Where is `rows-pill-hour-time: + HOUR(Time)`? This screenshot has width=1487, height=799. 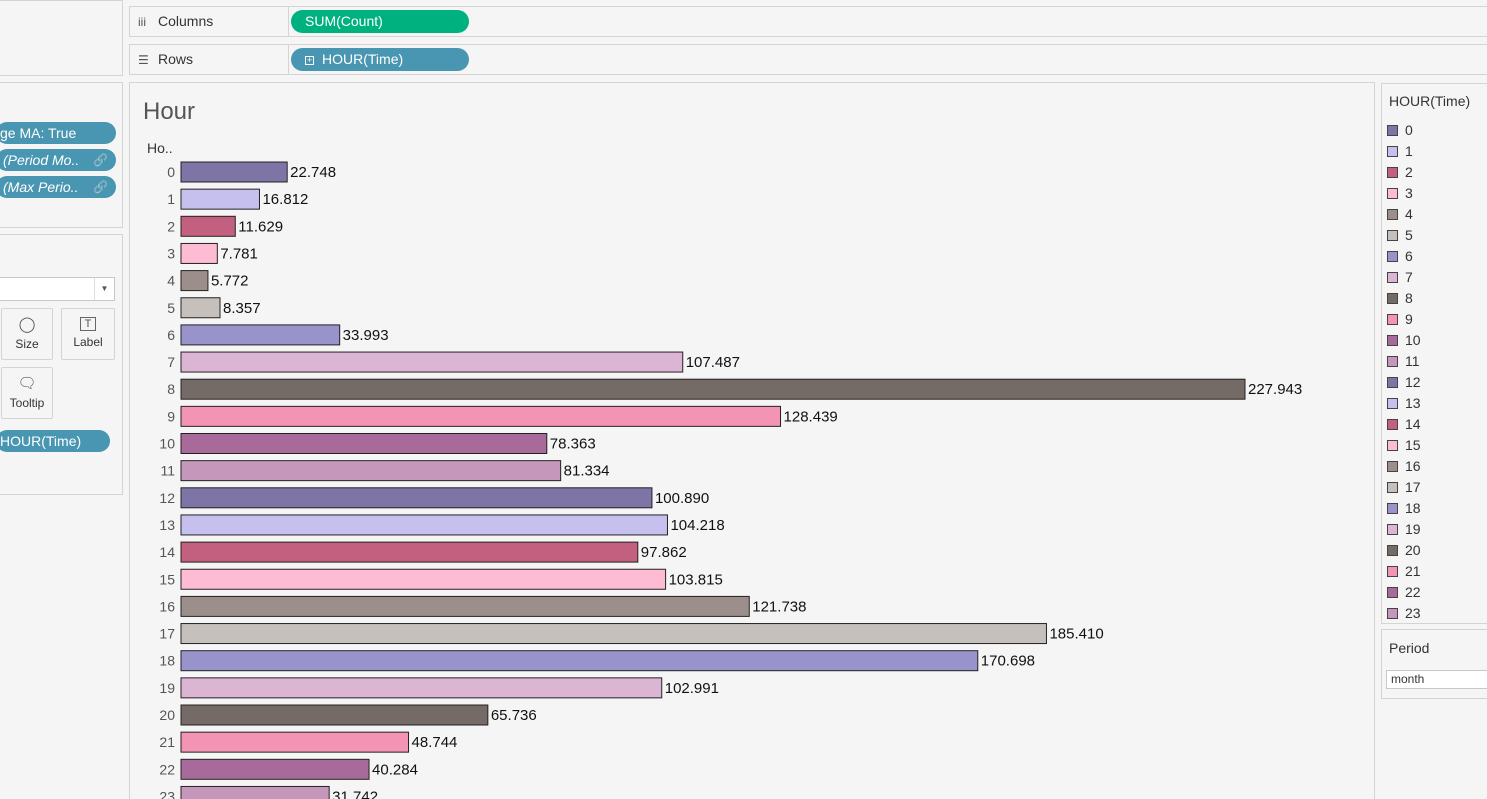
rows-pill-hour-time: + HOUR(Time) is located at coordinates (380, 59).